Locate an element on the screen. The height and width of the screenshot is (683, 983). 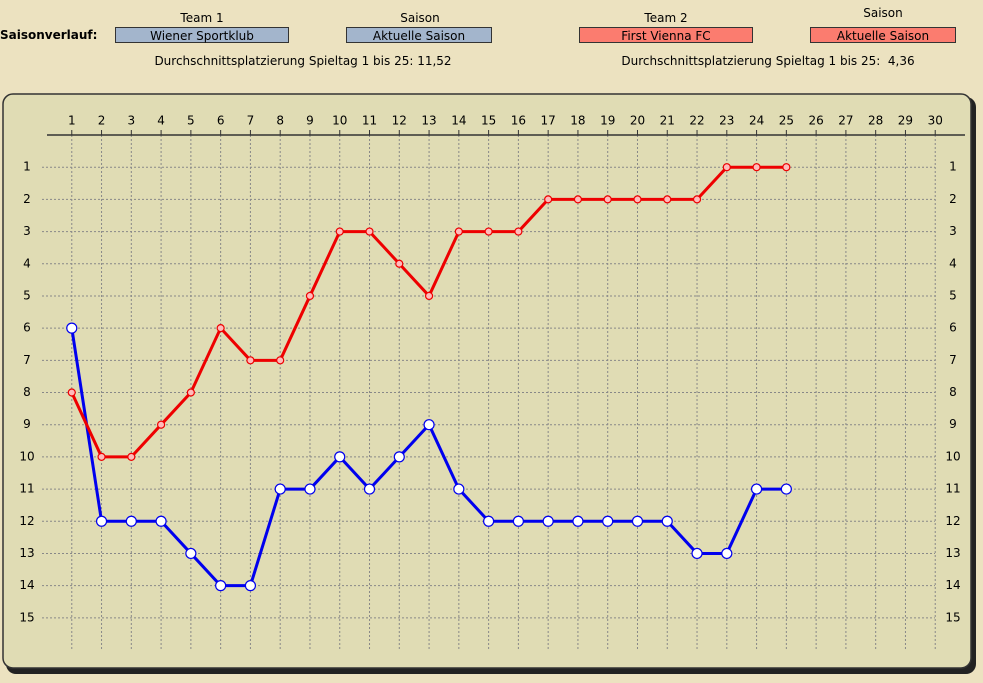
season1-select: Aktuelle Saison is located at coordinates (419, 35).